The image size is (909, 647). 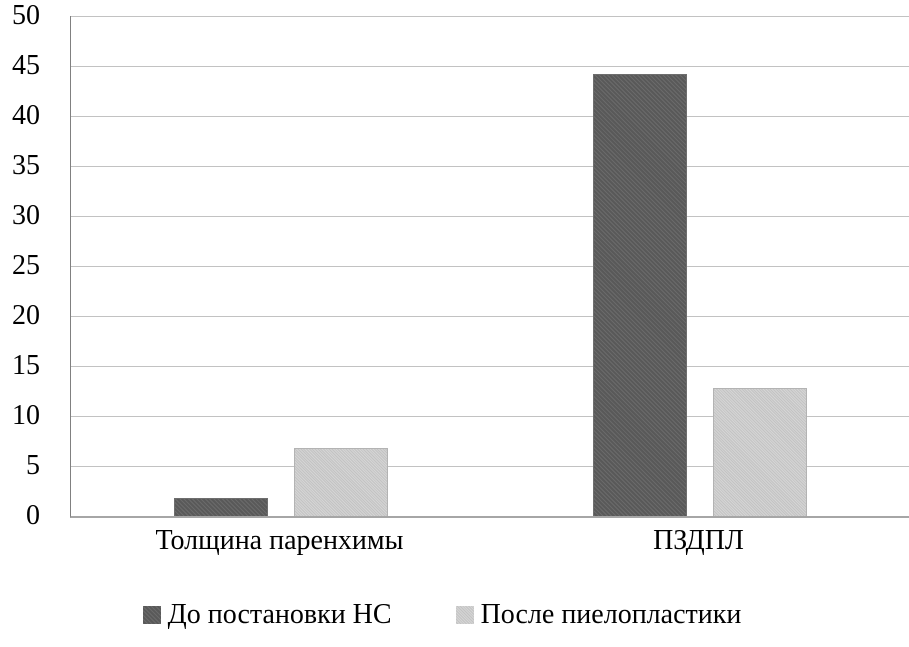 What do you see at coordinates (26, 65) in the screenshot?
I see `y-tick-label-45: 45` at bounding box center [26, 65].